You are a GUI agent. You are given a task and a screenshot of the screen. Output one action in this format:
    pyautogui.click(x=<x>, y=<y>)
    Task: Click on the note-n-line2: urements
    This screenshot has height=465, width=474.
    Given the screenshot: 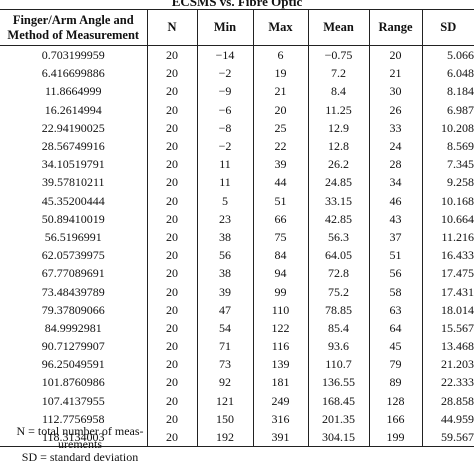 What is the action you would take?
    pyautogui.click(x=80, y=444)
    